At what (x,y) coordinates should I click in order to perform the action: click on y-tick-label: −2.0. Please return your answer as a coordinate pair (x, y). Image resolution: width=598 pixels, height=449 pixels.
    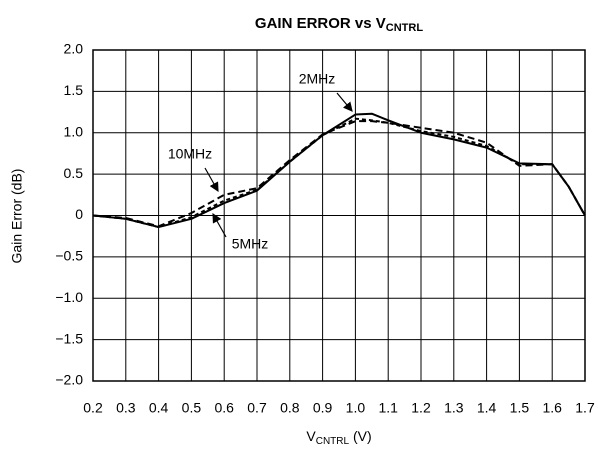
    Looking at the image, I should click on (69, 380).